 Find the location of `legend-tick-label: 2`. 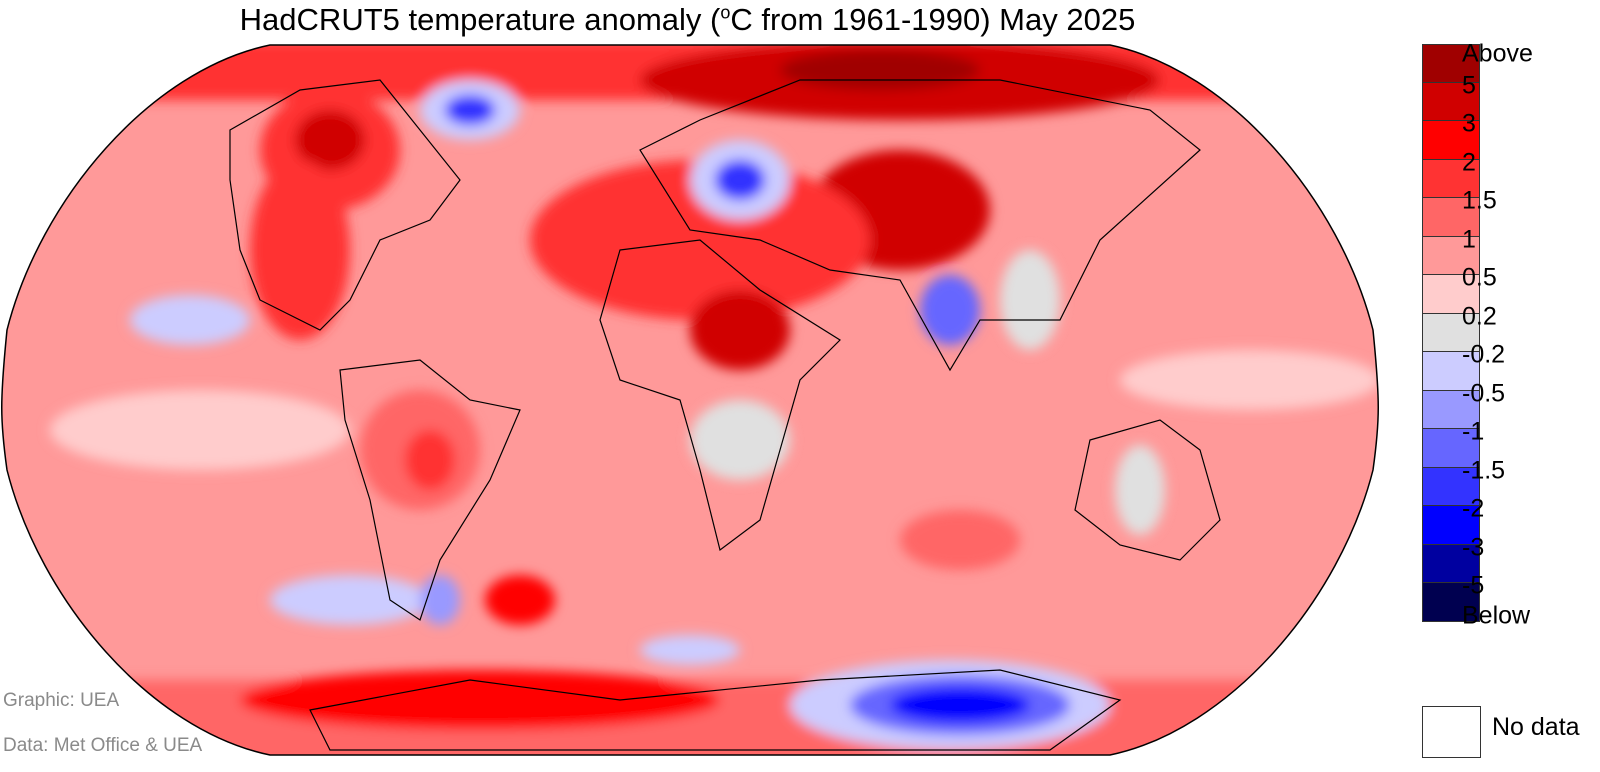

legend-tick-label: 2 is located at coordinates (1469, 162).